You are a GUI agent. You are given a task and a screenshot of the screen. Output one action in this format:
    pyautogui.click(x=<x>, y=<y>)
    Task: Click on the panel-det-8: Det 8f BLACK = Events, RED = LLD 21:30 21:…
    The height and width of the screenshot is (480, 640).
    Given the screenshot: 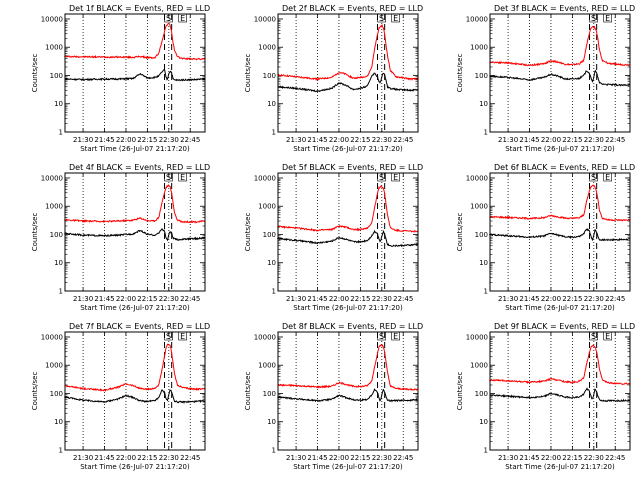 What is the action you would take?
    pyautogui.click(x=333, y=396)
    